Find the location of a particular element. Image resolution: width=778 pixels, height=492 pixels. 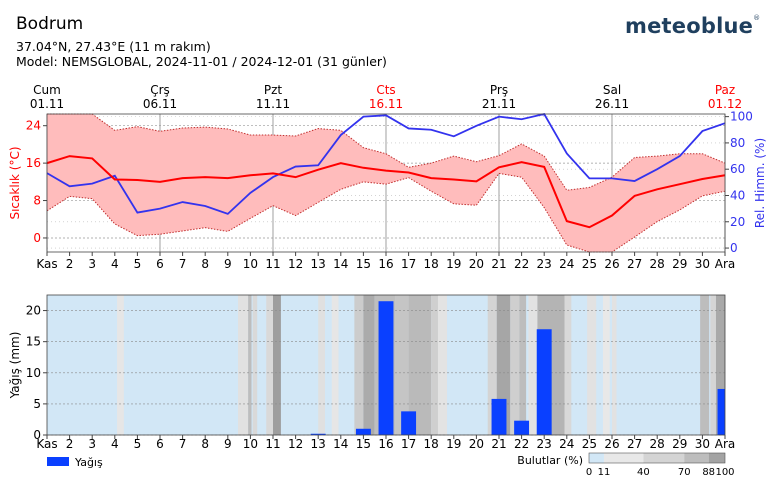

humidity-axis-label: Rel. Himm. (%) is located at coordinates (760, 183).